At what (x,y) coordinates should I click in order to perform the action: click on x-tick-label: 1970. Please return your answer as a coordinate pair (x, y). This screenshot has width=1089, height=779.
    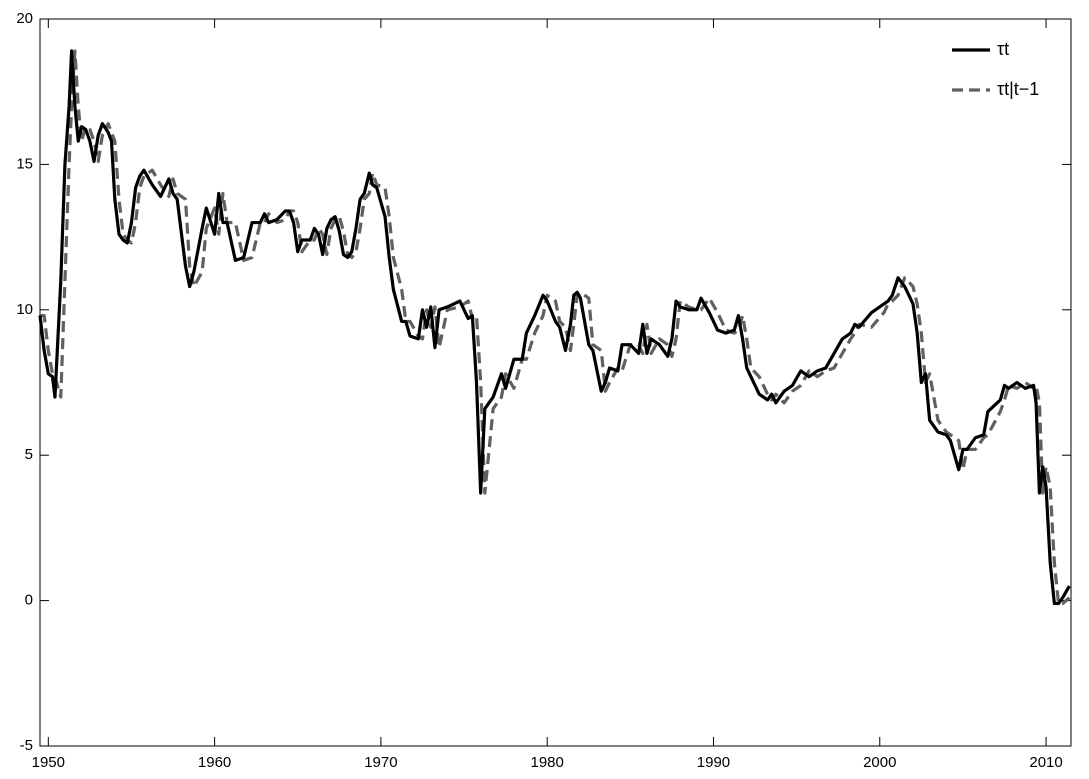
    Looking at the image, I should click on (380, 762).